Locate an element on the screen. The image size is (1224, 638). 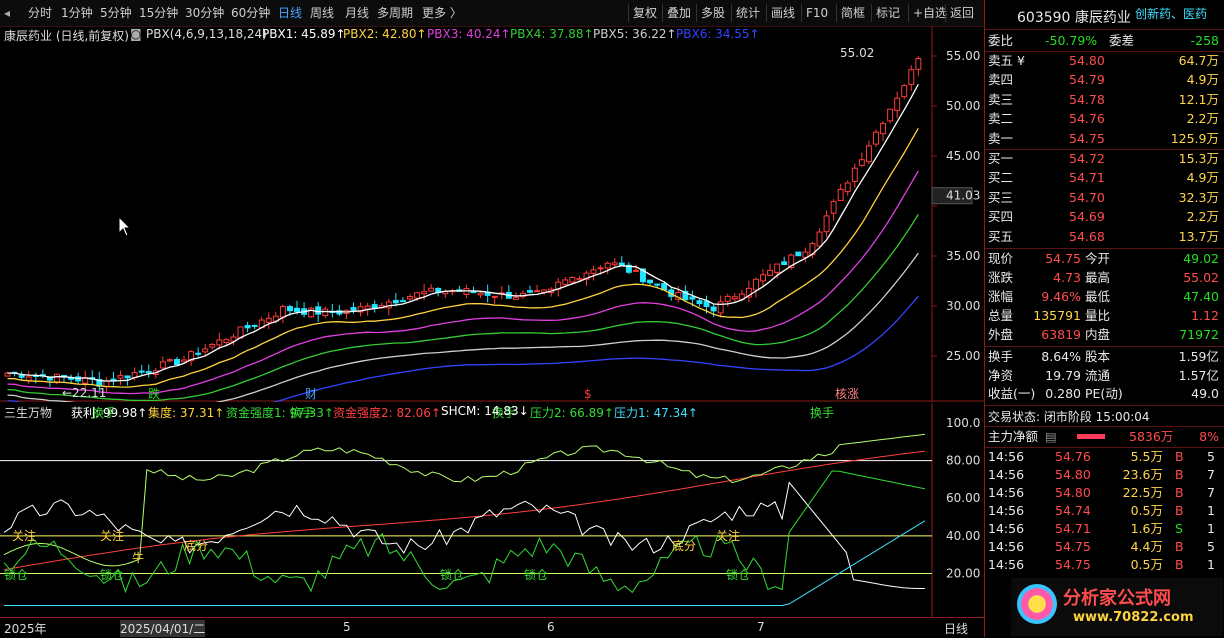
bid-row: 买一 54.72 15.3万 is located at coordinates (1103, 159).